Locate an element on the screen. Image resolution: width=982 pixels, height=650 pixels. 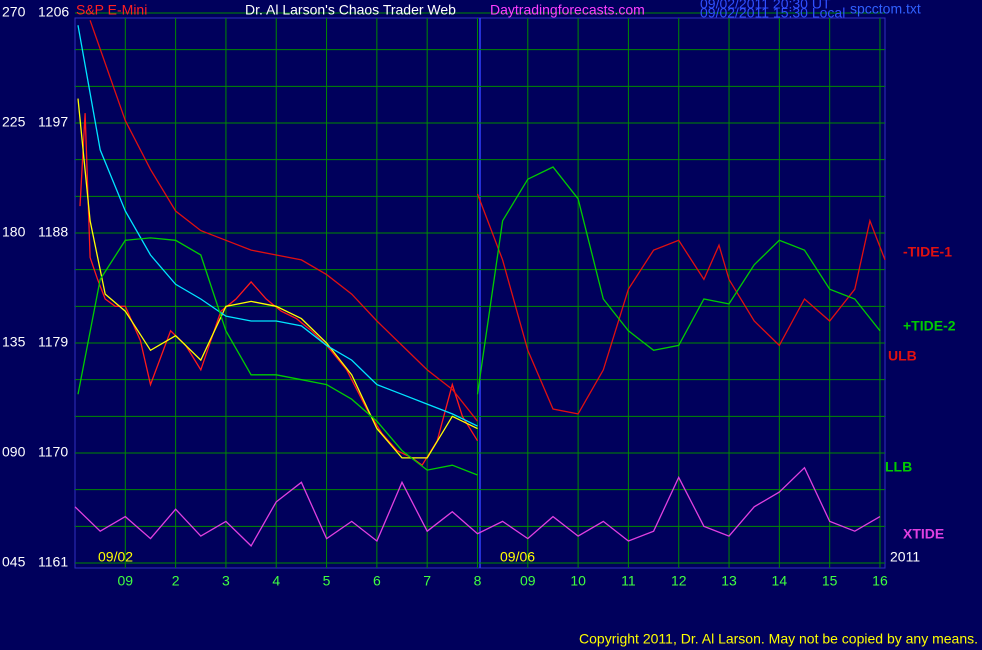
y2-tick-label: 1170 is located at coordinates (53, 452).